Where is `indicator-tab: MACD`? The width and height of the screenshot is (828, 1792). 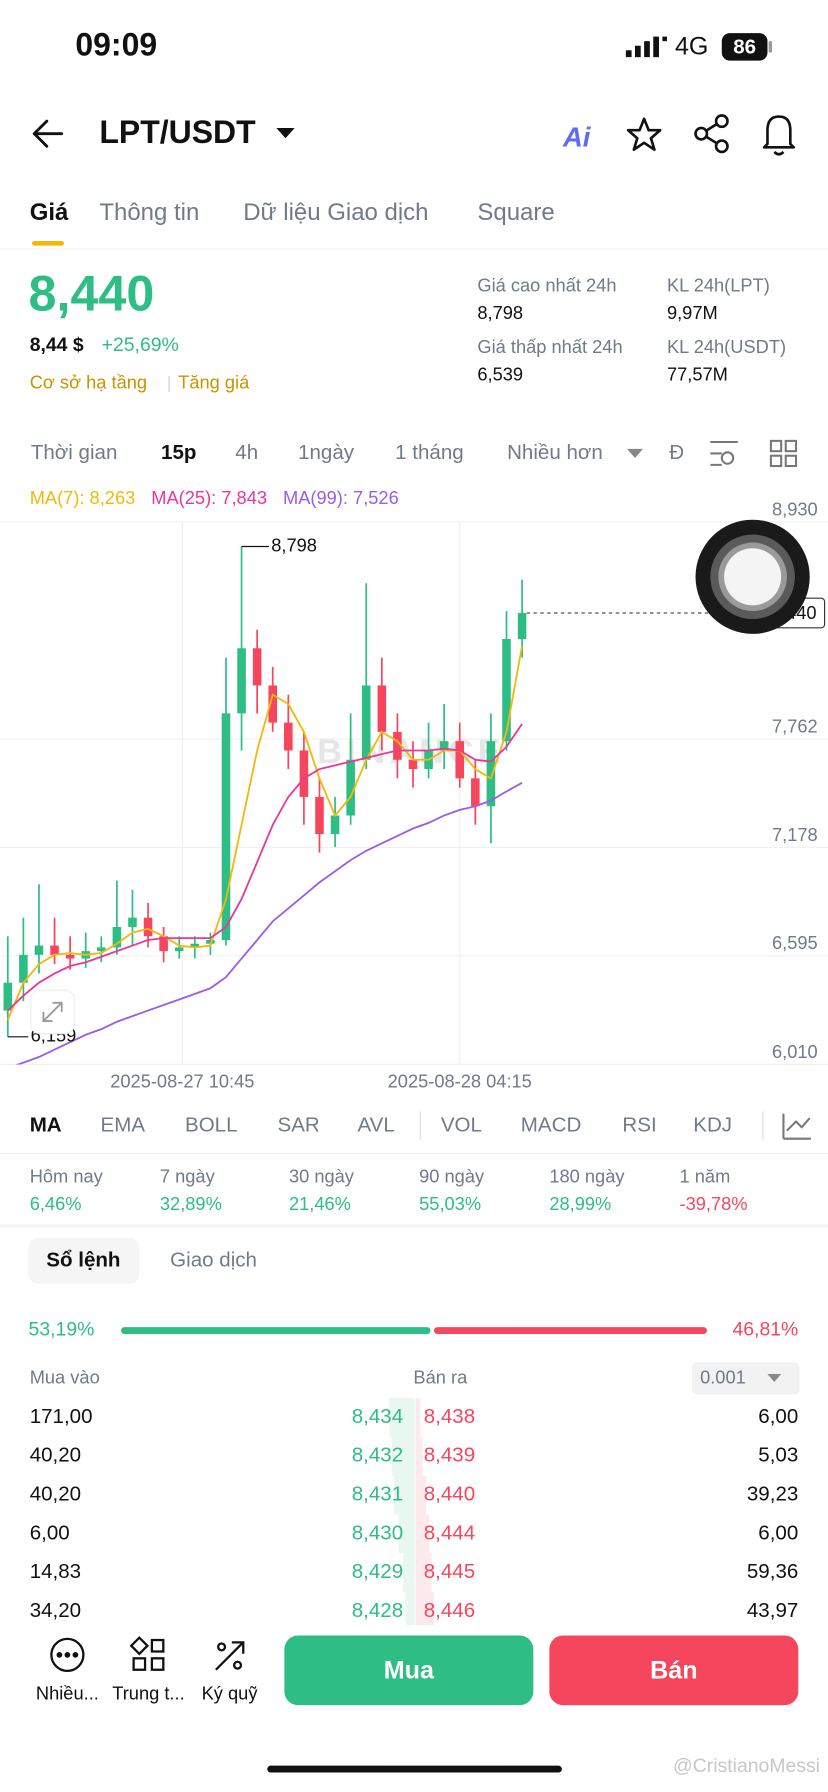 indicator-tab: MACD is located at coordinates (551, 1125).